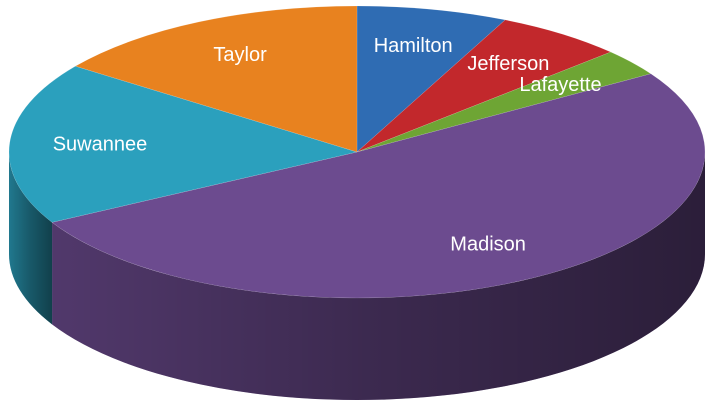 The width and height of the screenshot is (706, 418). What do you see at coordinates (100, 144) in the screenshot?
I see `slice-label: Suwannee` at bounding box center [100, 144].